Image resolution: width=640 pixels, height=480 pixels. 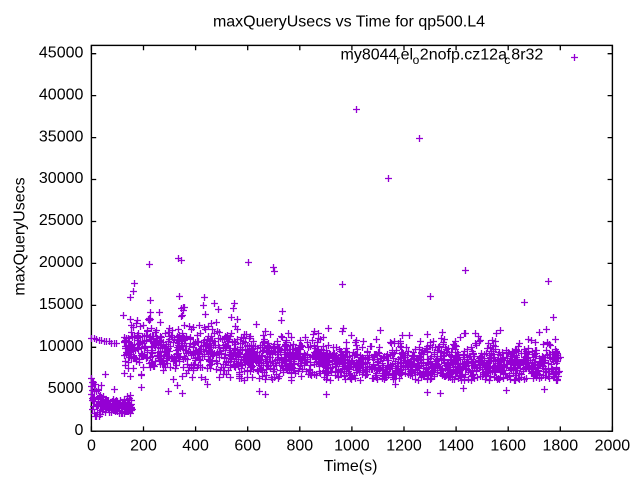 I want to click on svg-text: 400, so click(x=195, y=445).